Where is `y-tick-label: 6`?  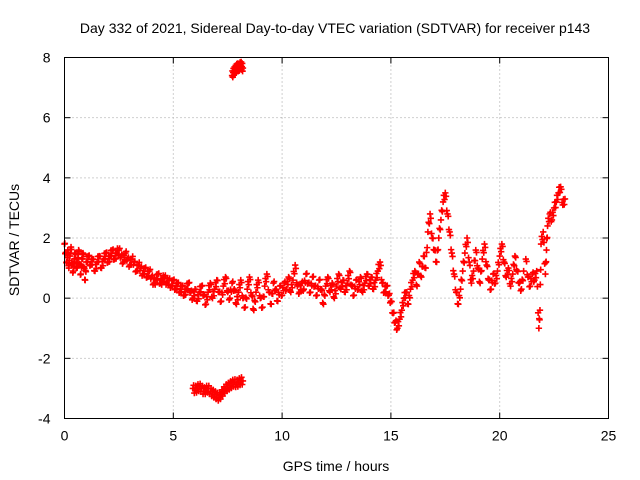 y-tick-label: 6 is located at coordinates (47, 118).